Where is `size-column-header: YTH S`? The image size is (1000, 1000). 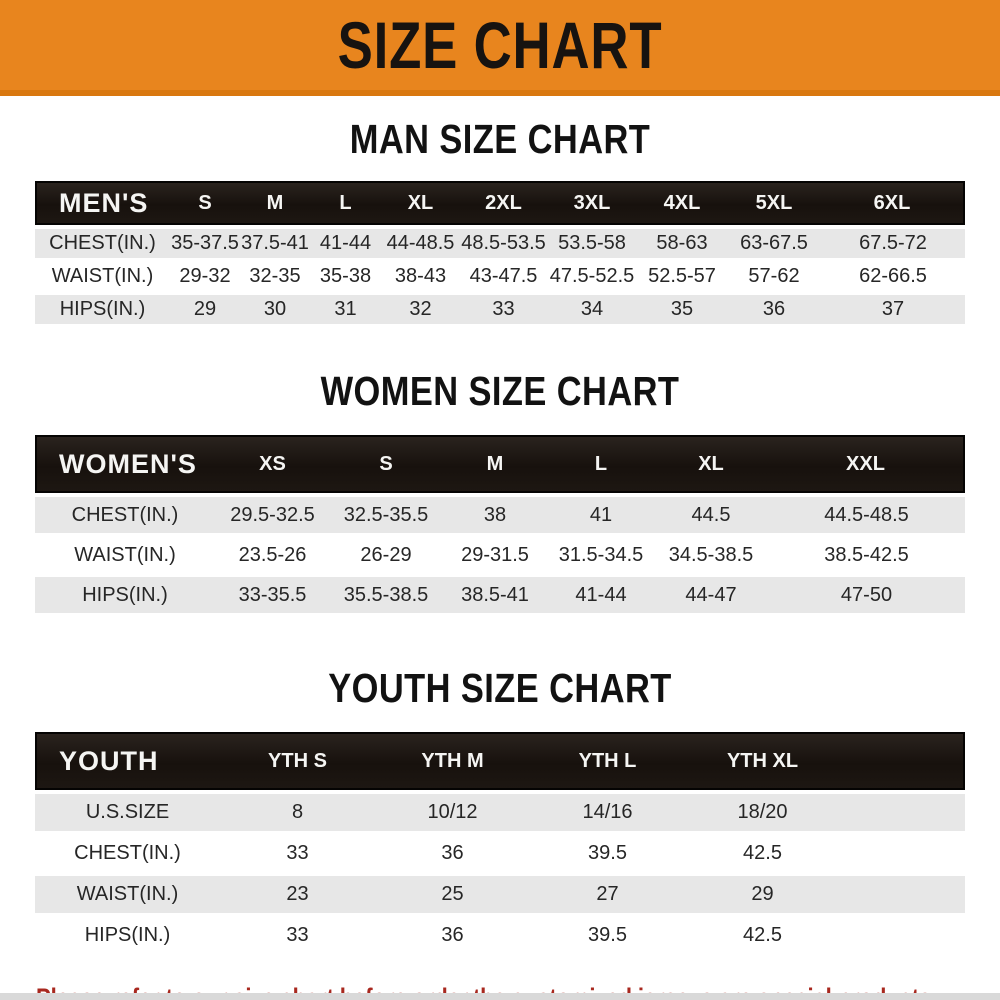 size-column-header: YTH S is located at coordinates (297, 761).